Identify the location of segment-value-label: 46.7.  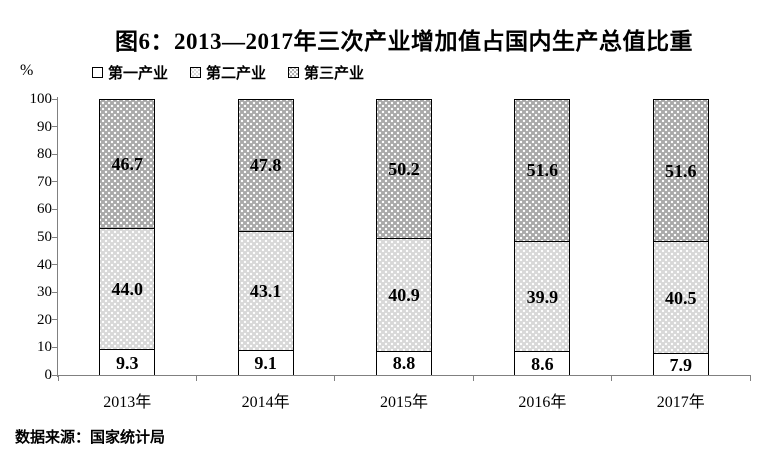
(127, 163).